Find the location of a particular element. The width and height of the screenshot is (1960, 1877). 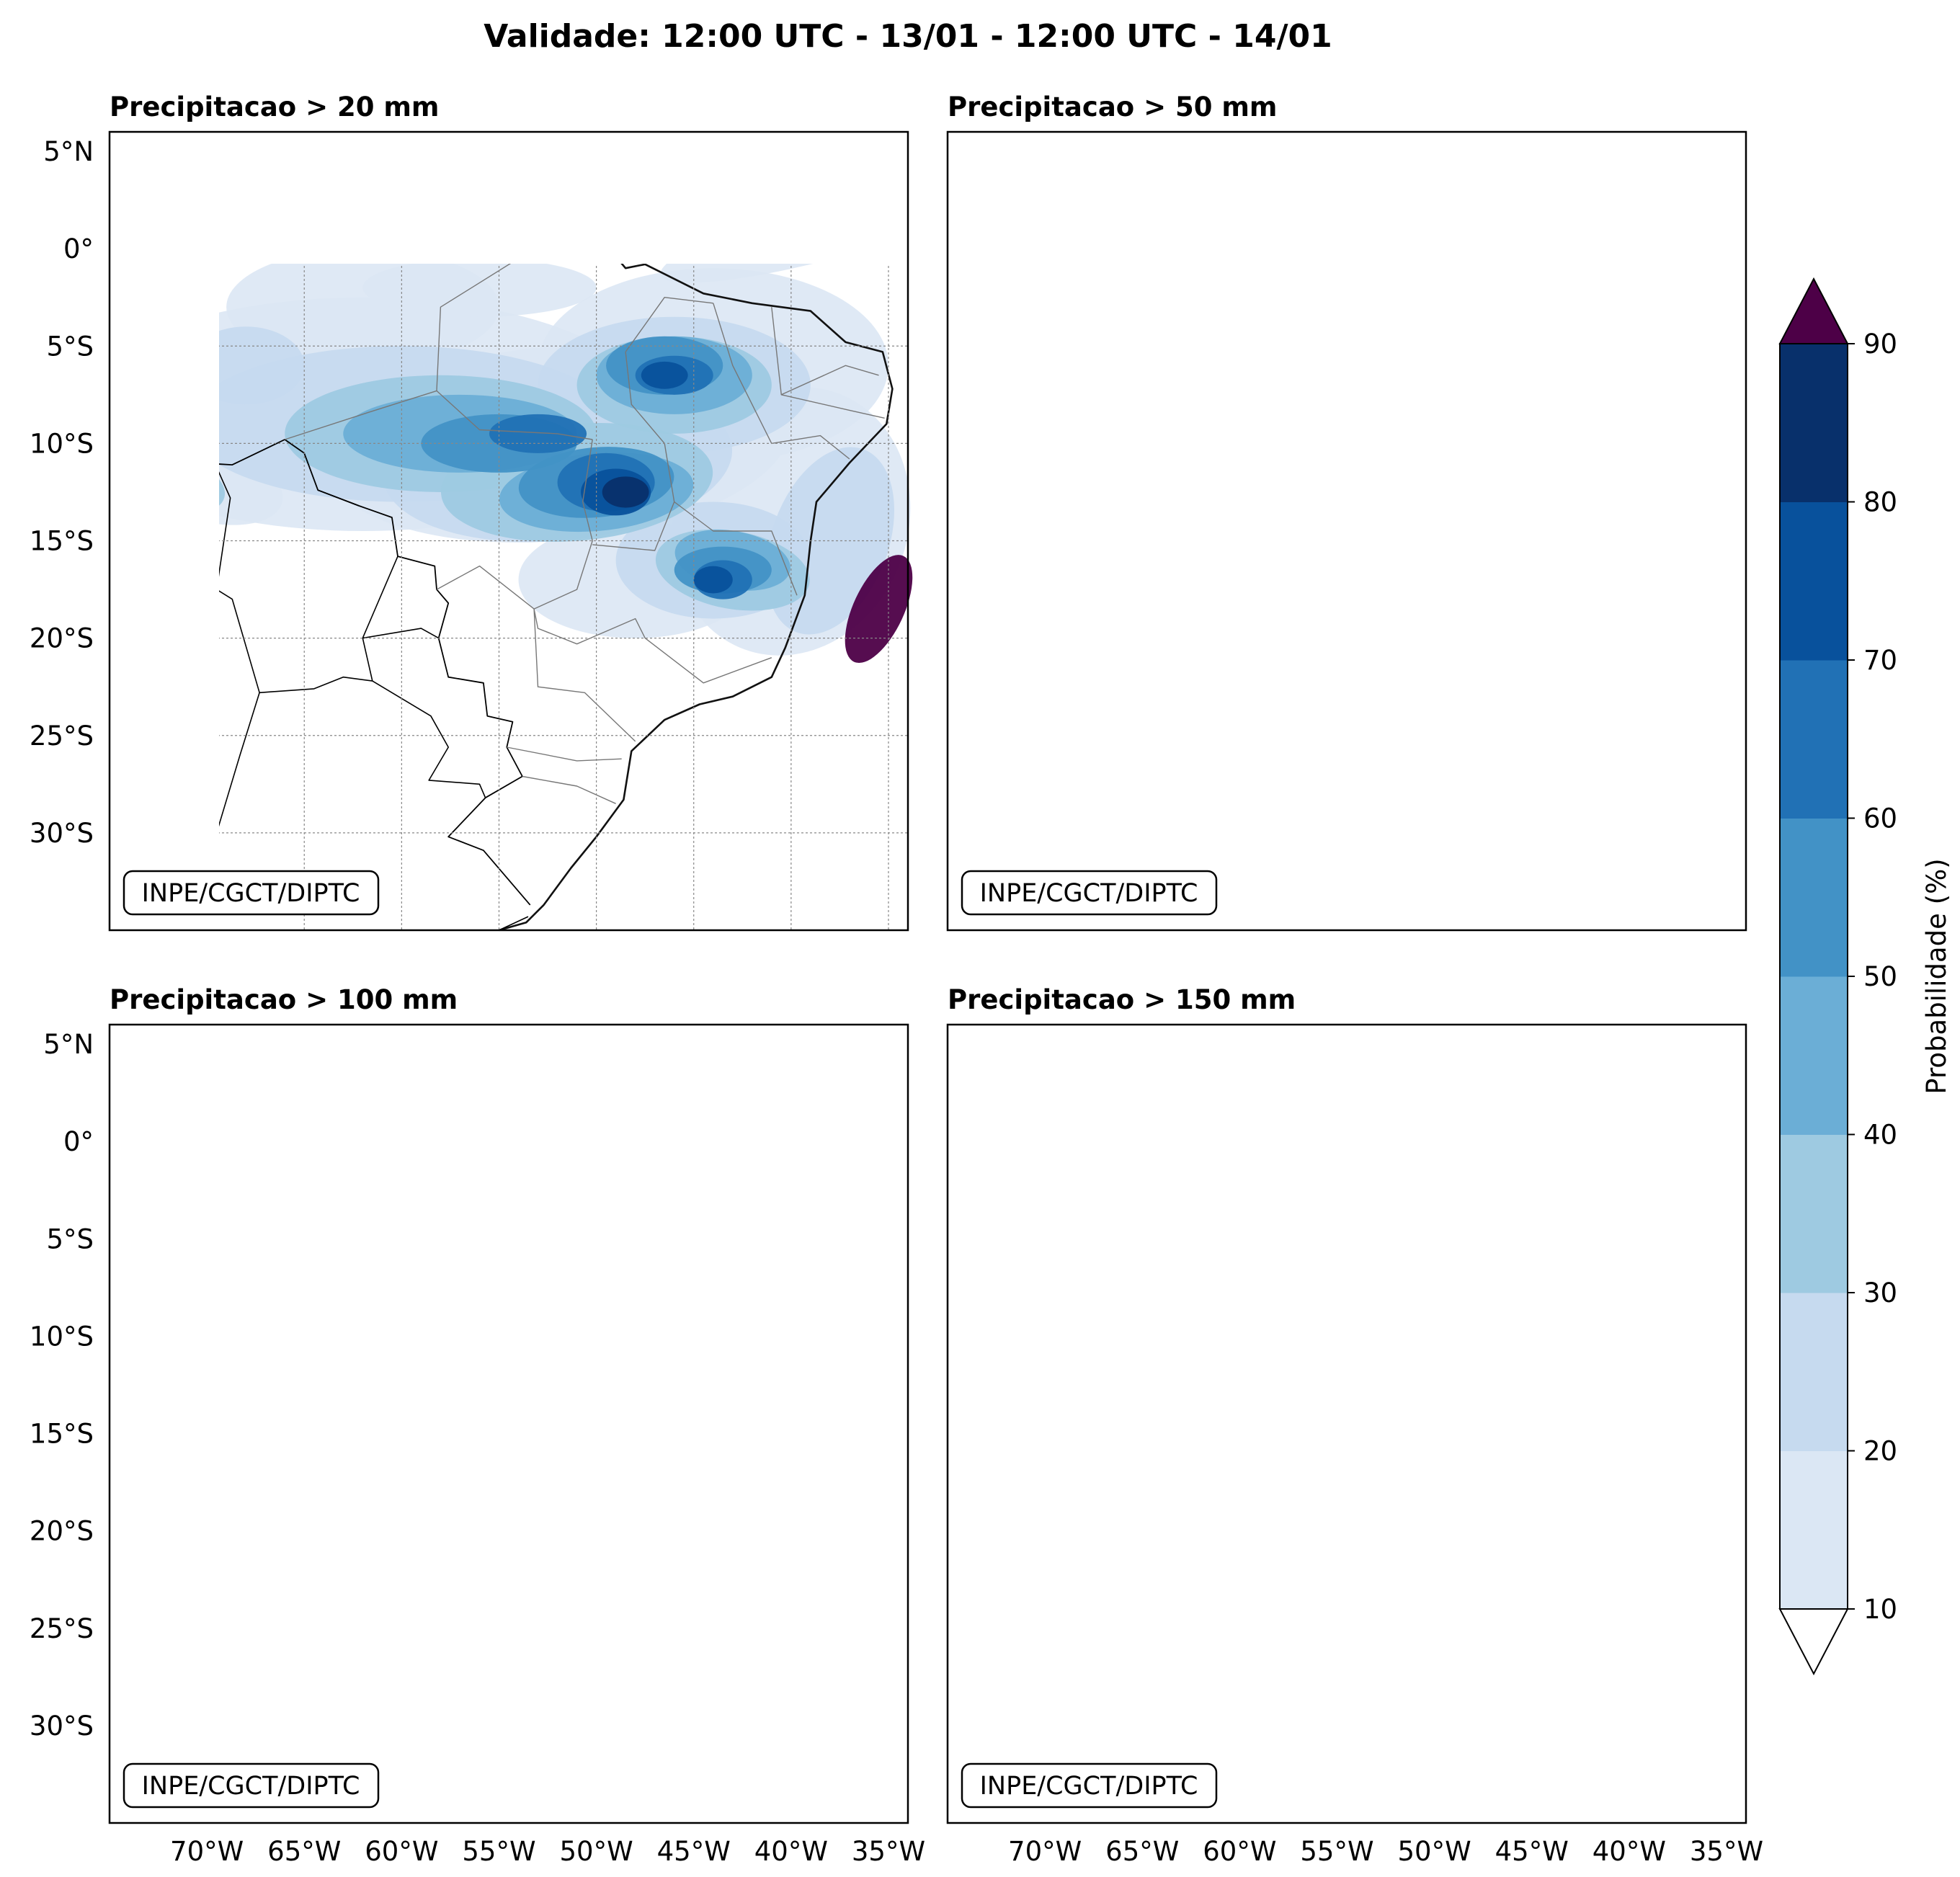

colorbar-extend-max is located at coordinates (1813, 310).